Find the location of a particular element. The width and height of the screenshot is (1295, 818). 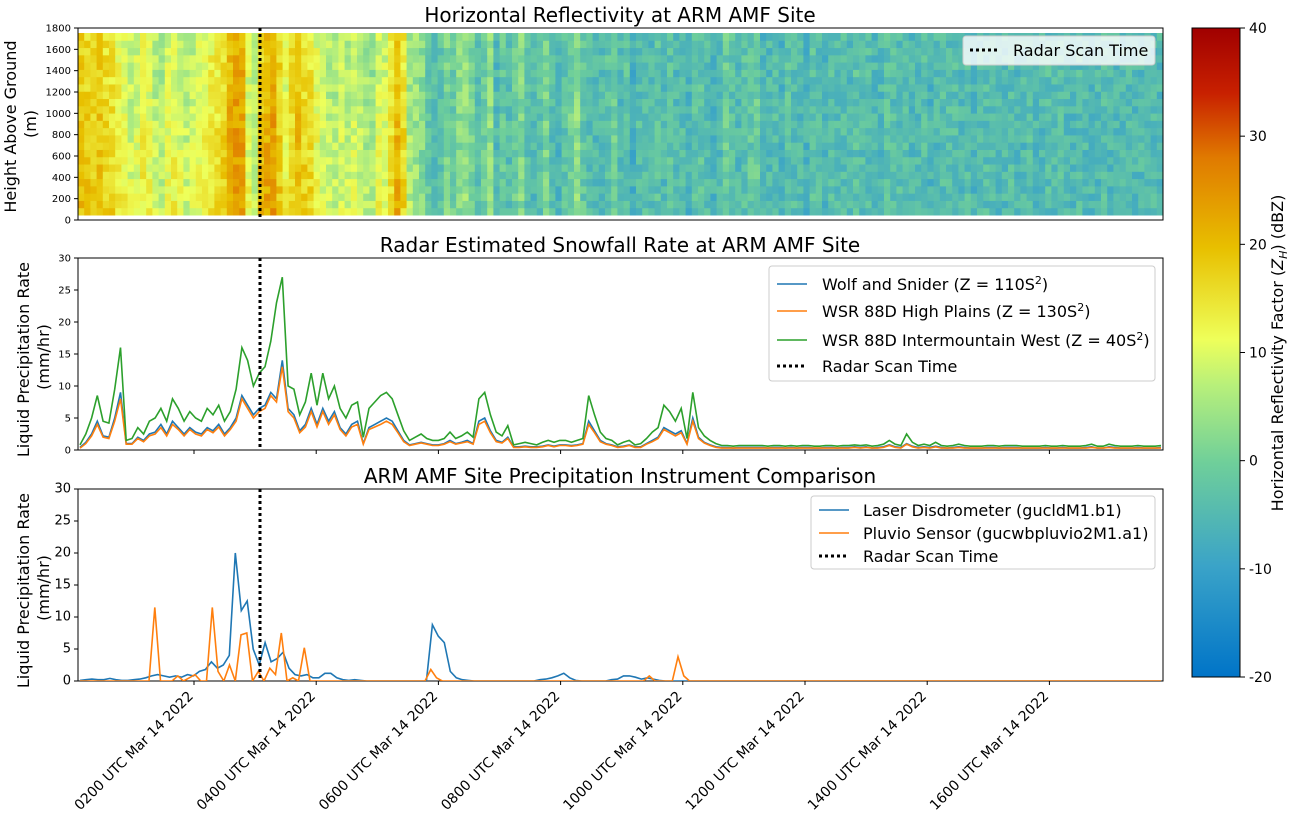

y-tick-label: 0 is located at coordinates (67, 681).